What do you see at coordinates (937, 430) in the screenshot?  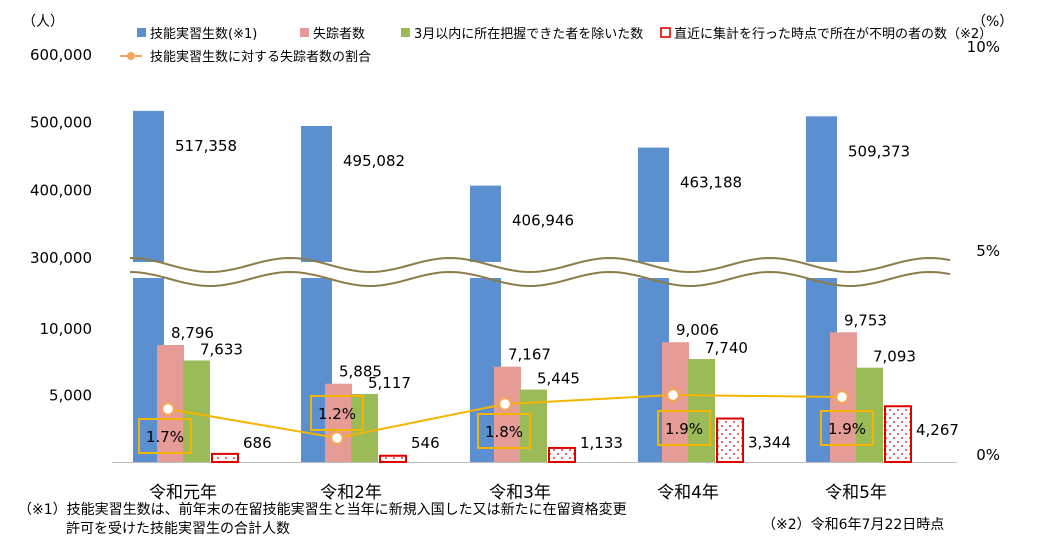 I see `data-label-missing: 4,267` at bounding box center [937, 430].